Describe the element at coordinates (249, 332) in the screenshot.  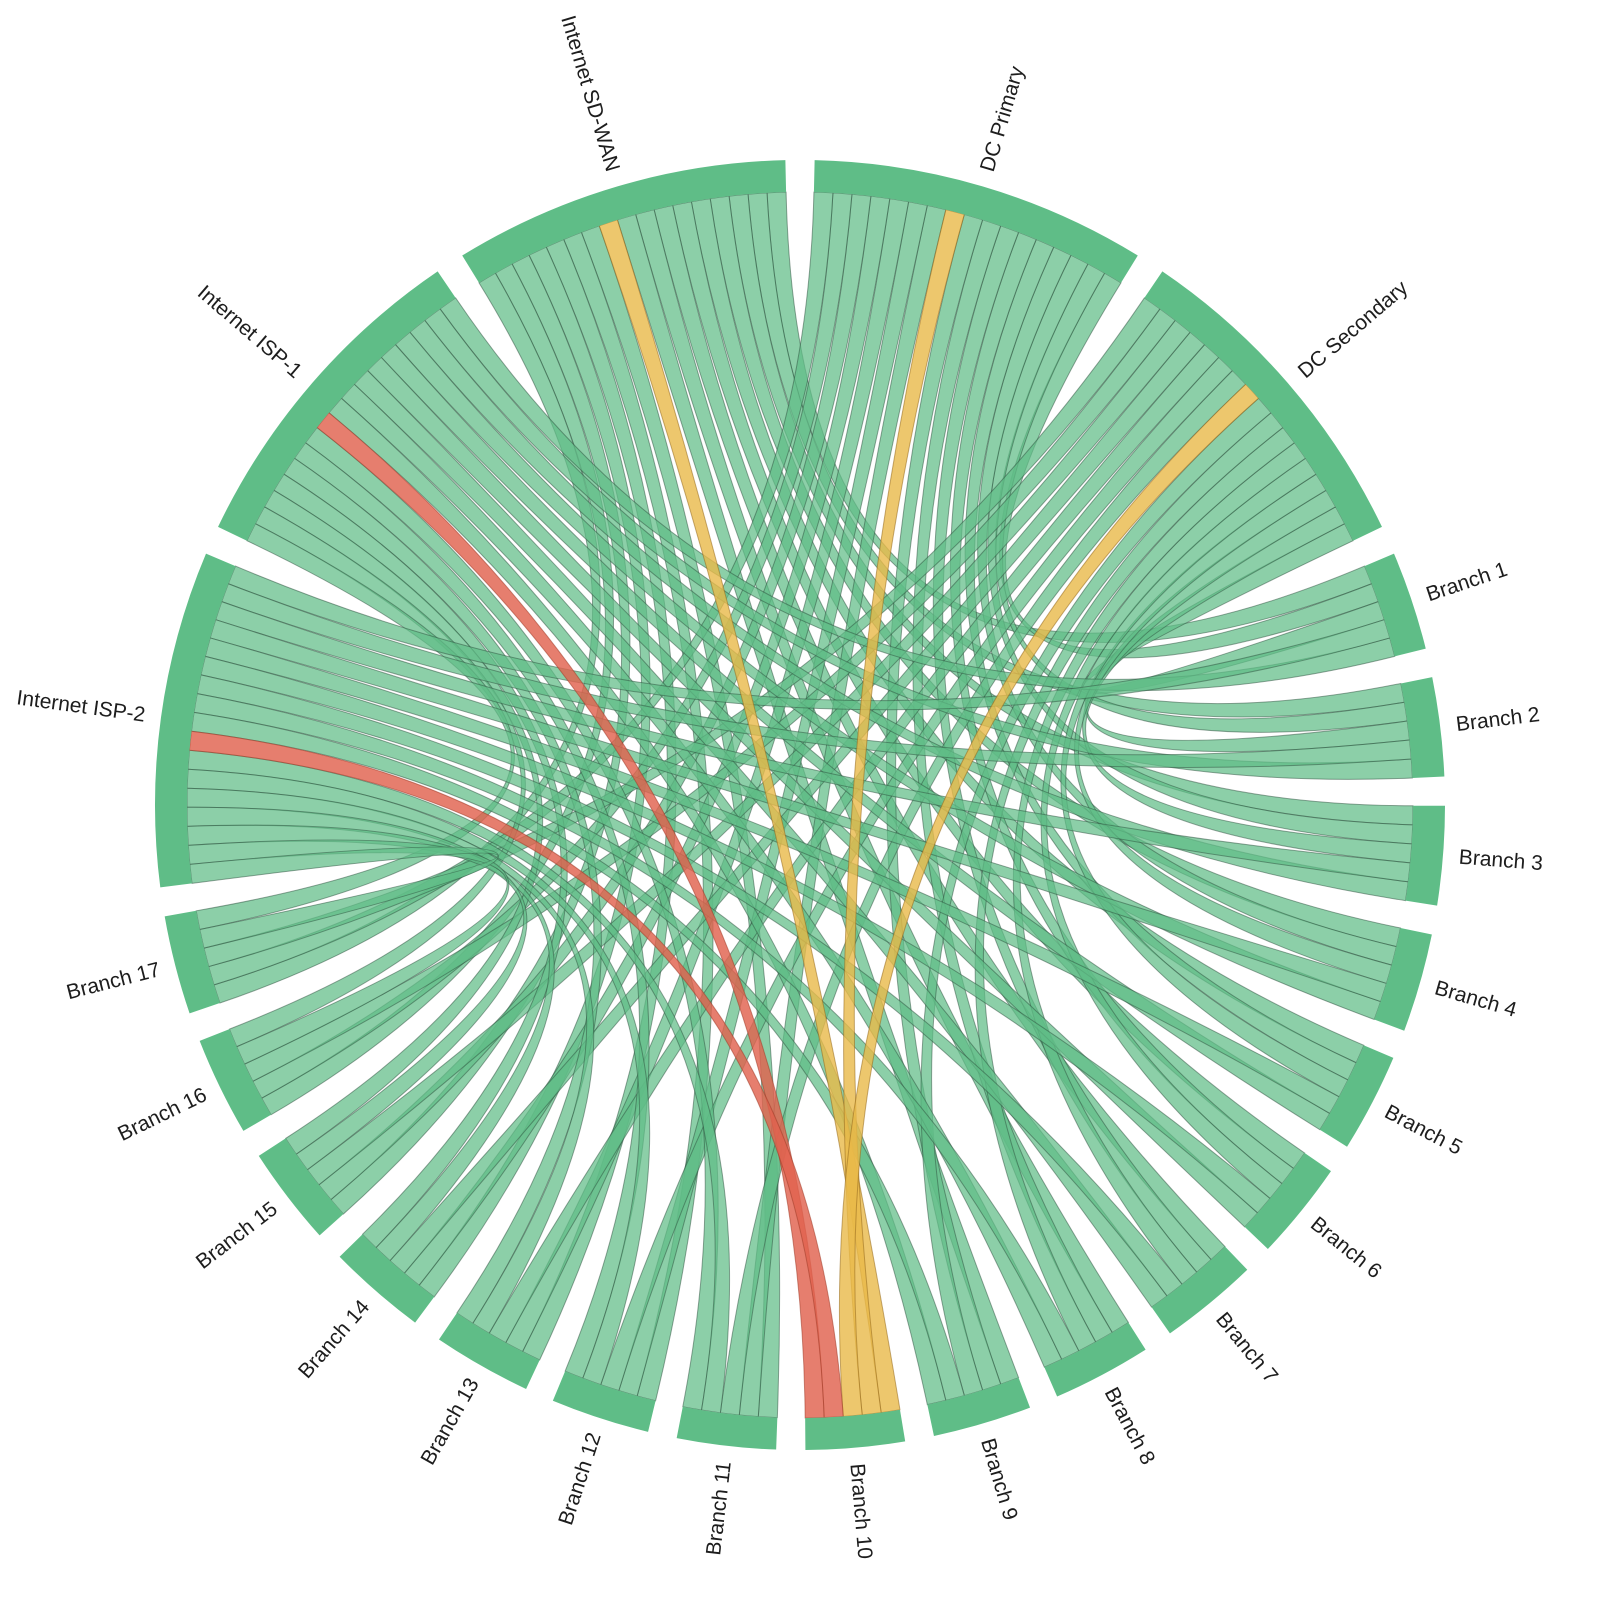
I see `node-label-internet-isp-1: Internet ISP-1` at that location.